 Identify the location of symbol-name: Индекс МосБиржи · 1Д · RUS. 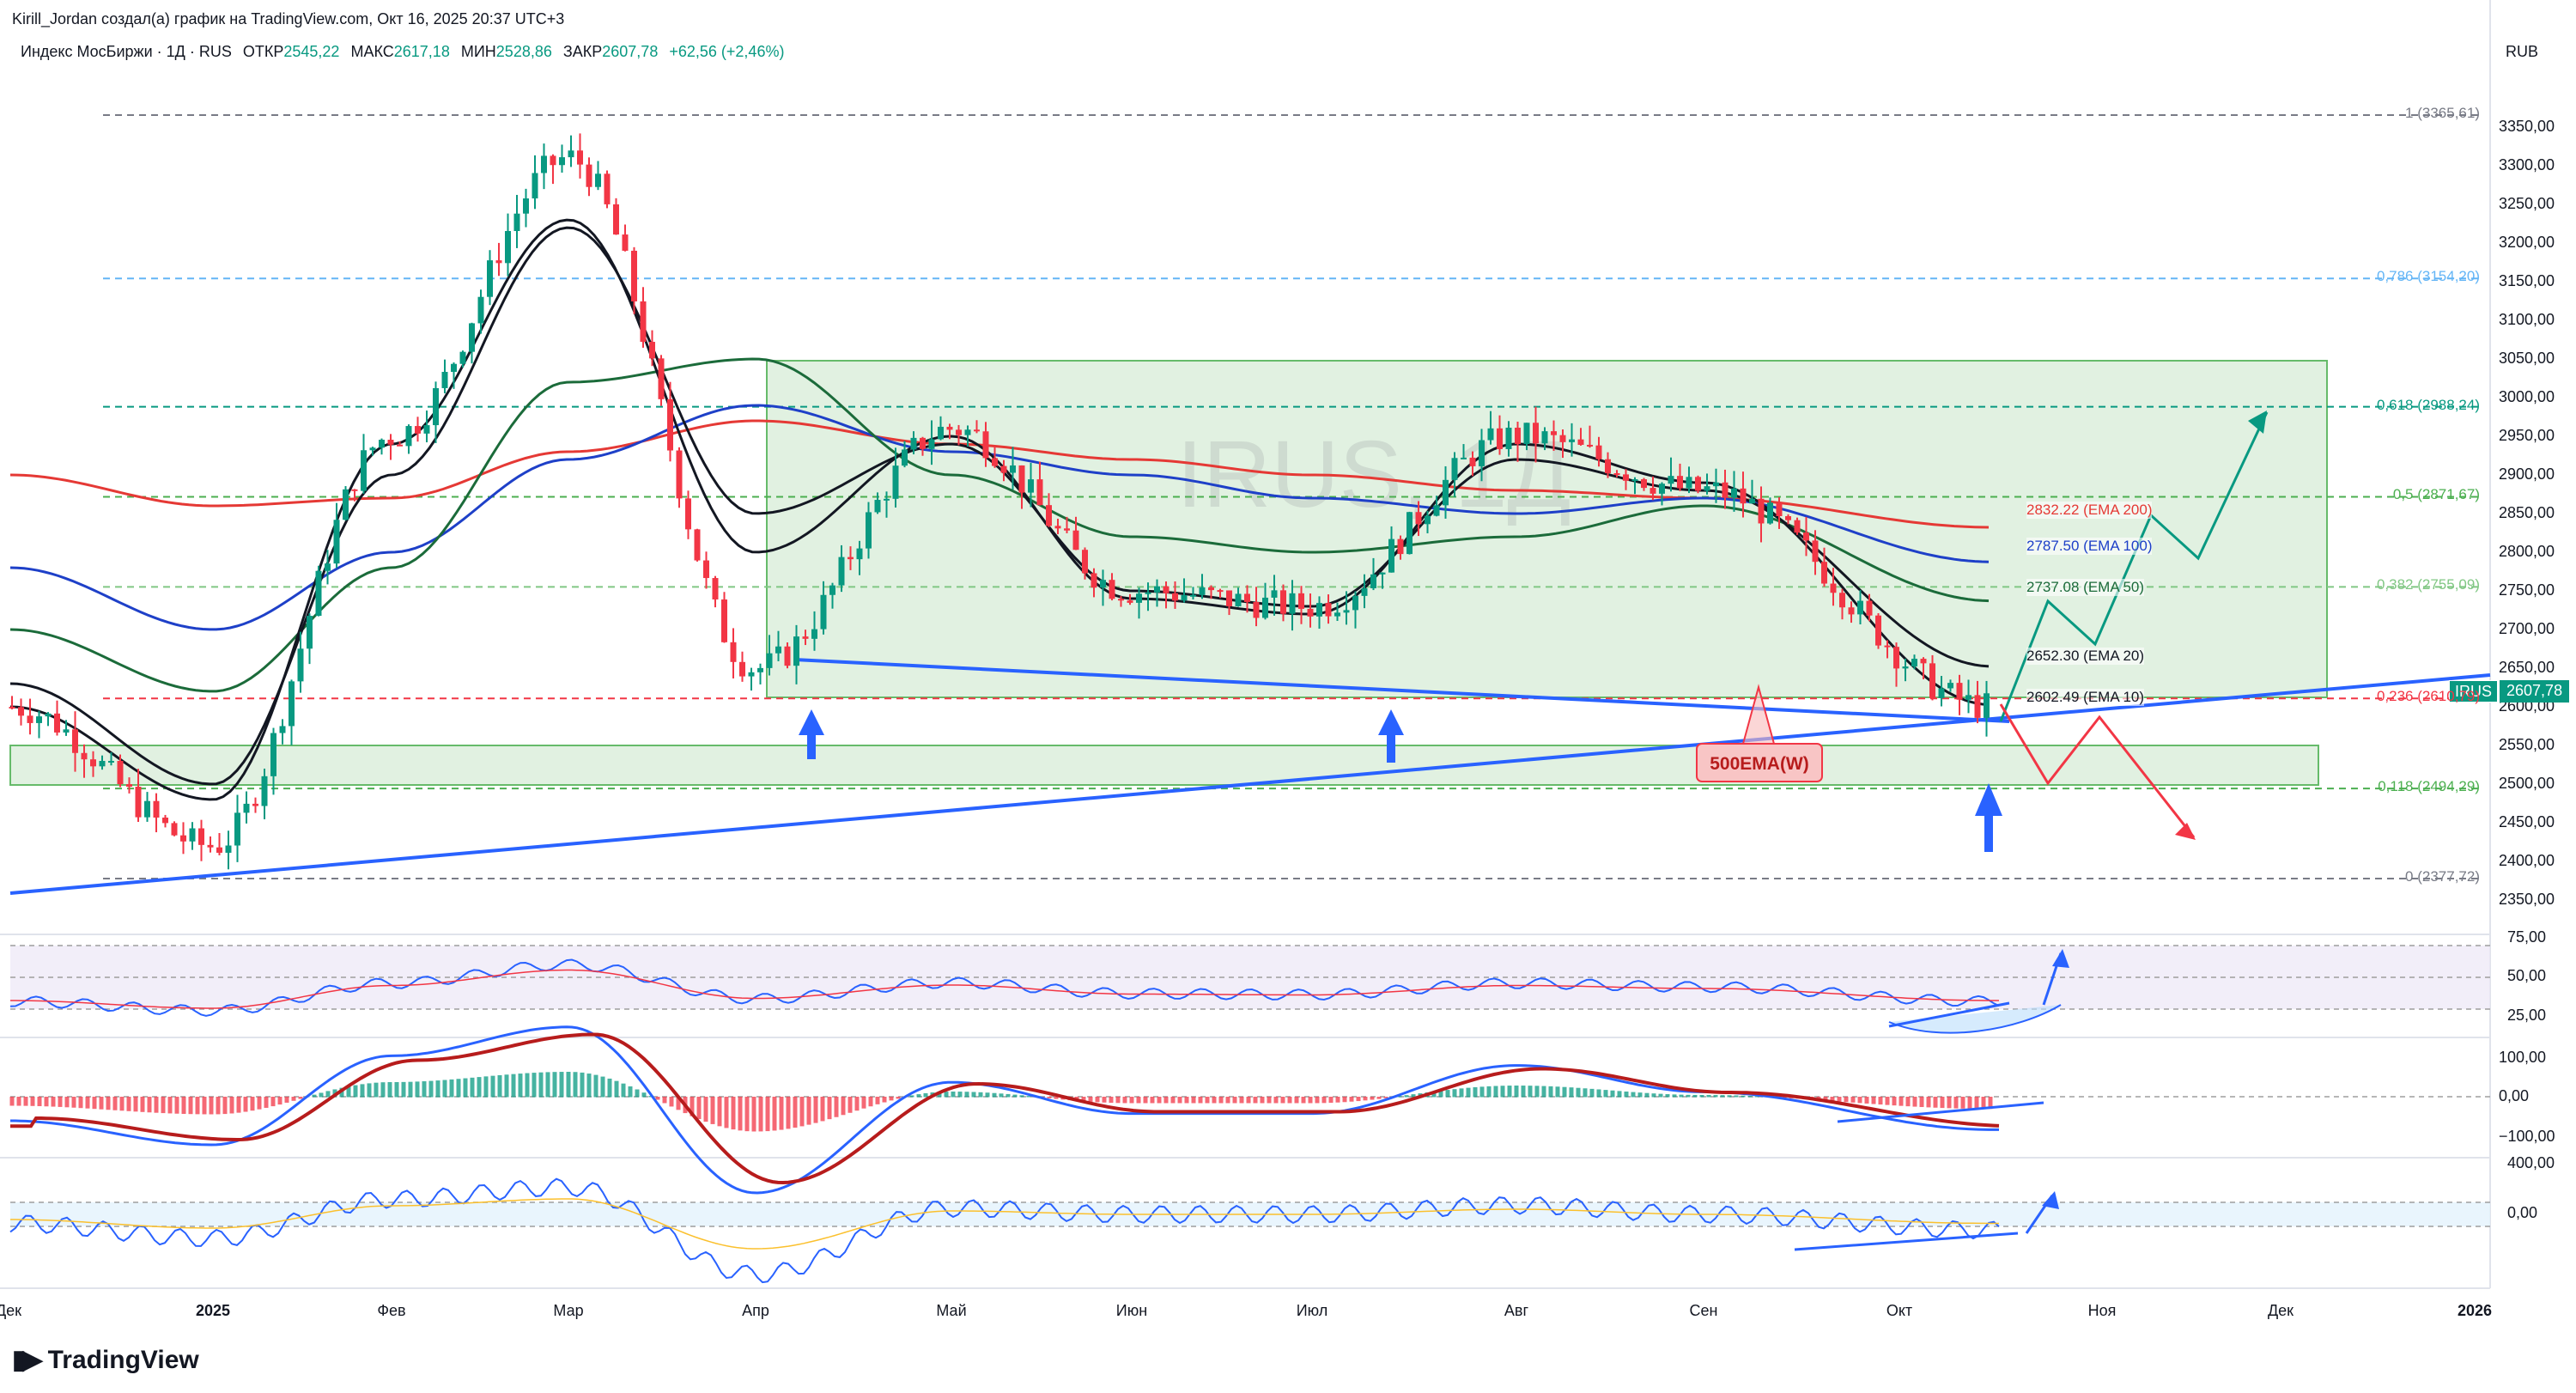
(127, 51).